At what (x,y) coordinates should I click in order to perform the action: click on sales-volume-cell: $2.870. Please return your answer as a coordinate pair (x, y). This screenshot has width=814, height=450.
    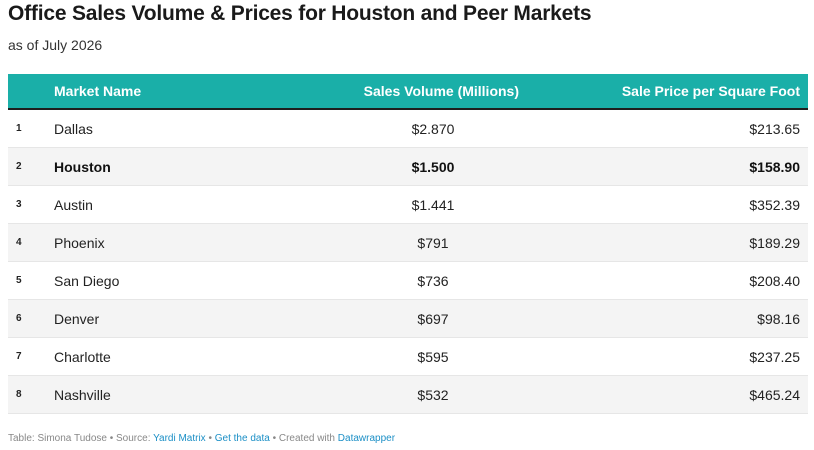
    Looking at the image, I should click on (433, 129).